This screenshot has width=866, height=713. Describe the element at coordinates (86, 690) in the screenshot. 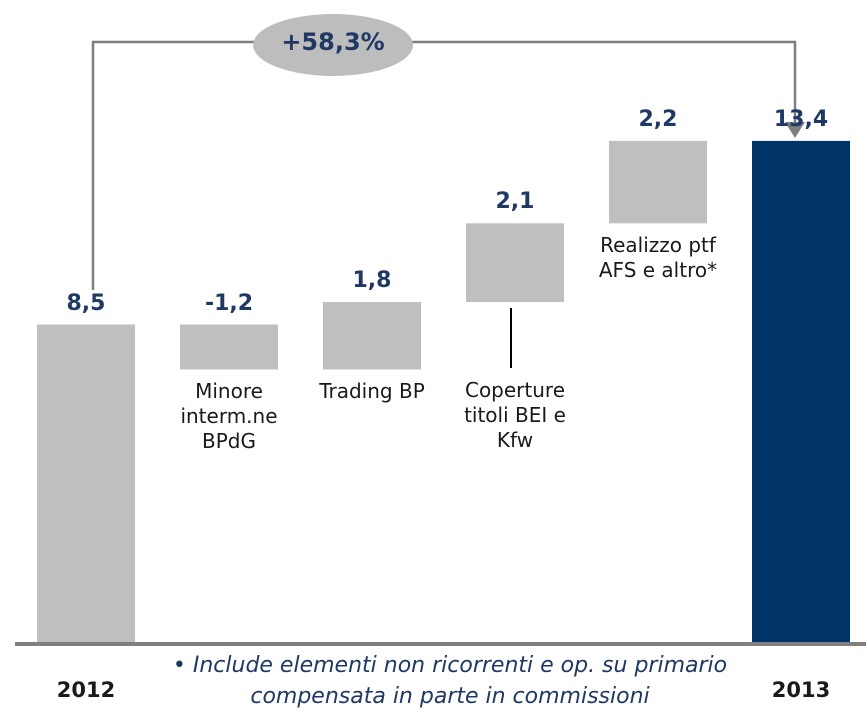

I see `category-label: 2012` at that location.